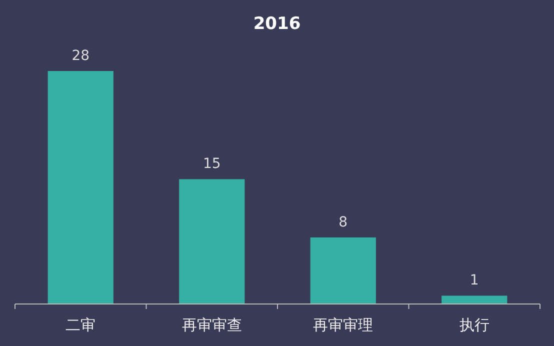  I want to click on chart-title: 2016, so click(277, 24).